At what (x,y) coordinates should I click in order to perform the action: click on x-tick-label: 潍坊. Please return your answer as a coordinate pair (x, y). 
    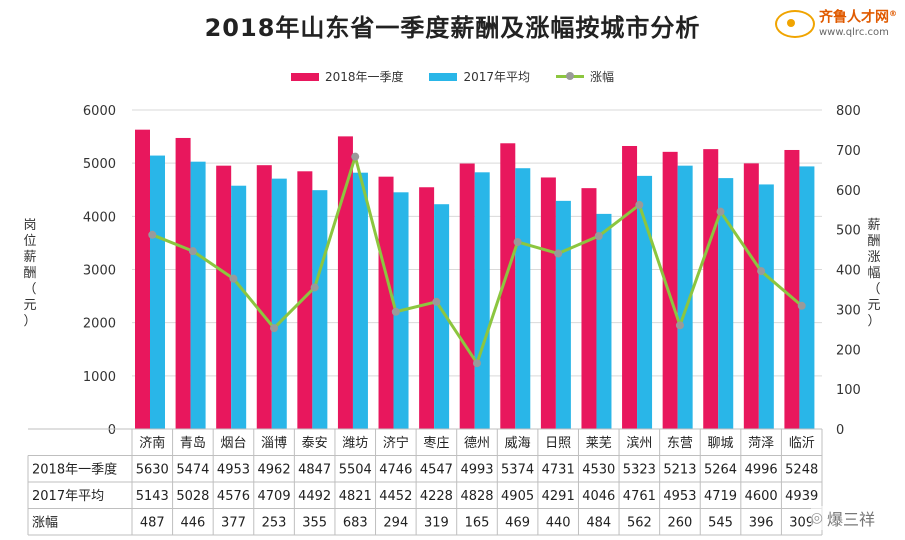
    Looking at the image, I should click on (355, 443).